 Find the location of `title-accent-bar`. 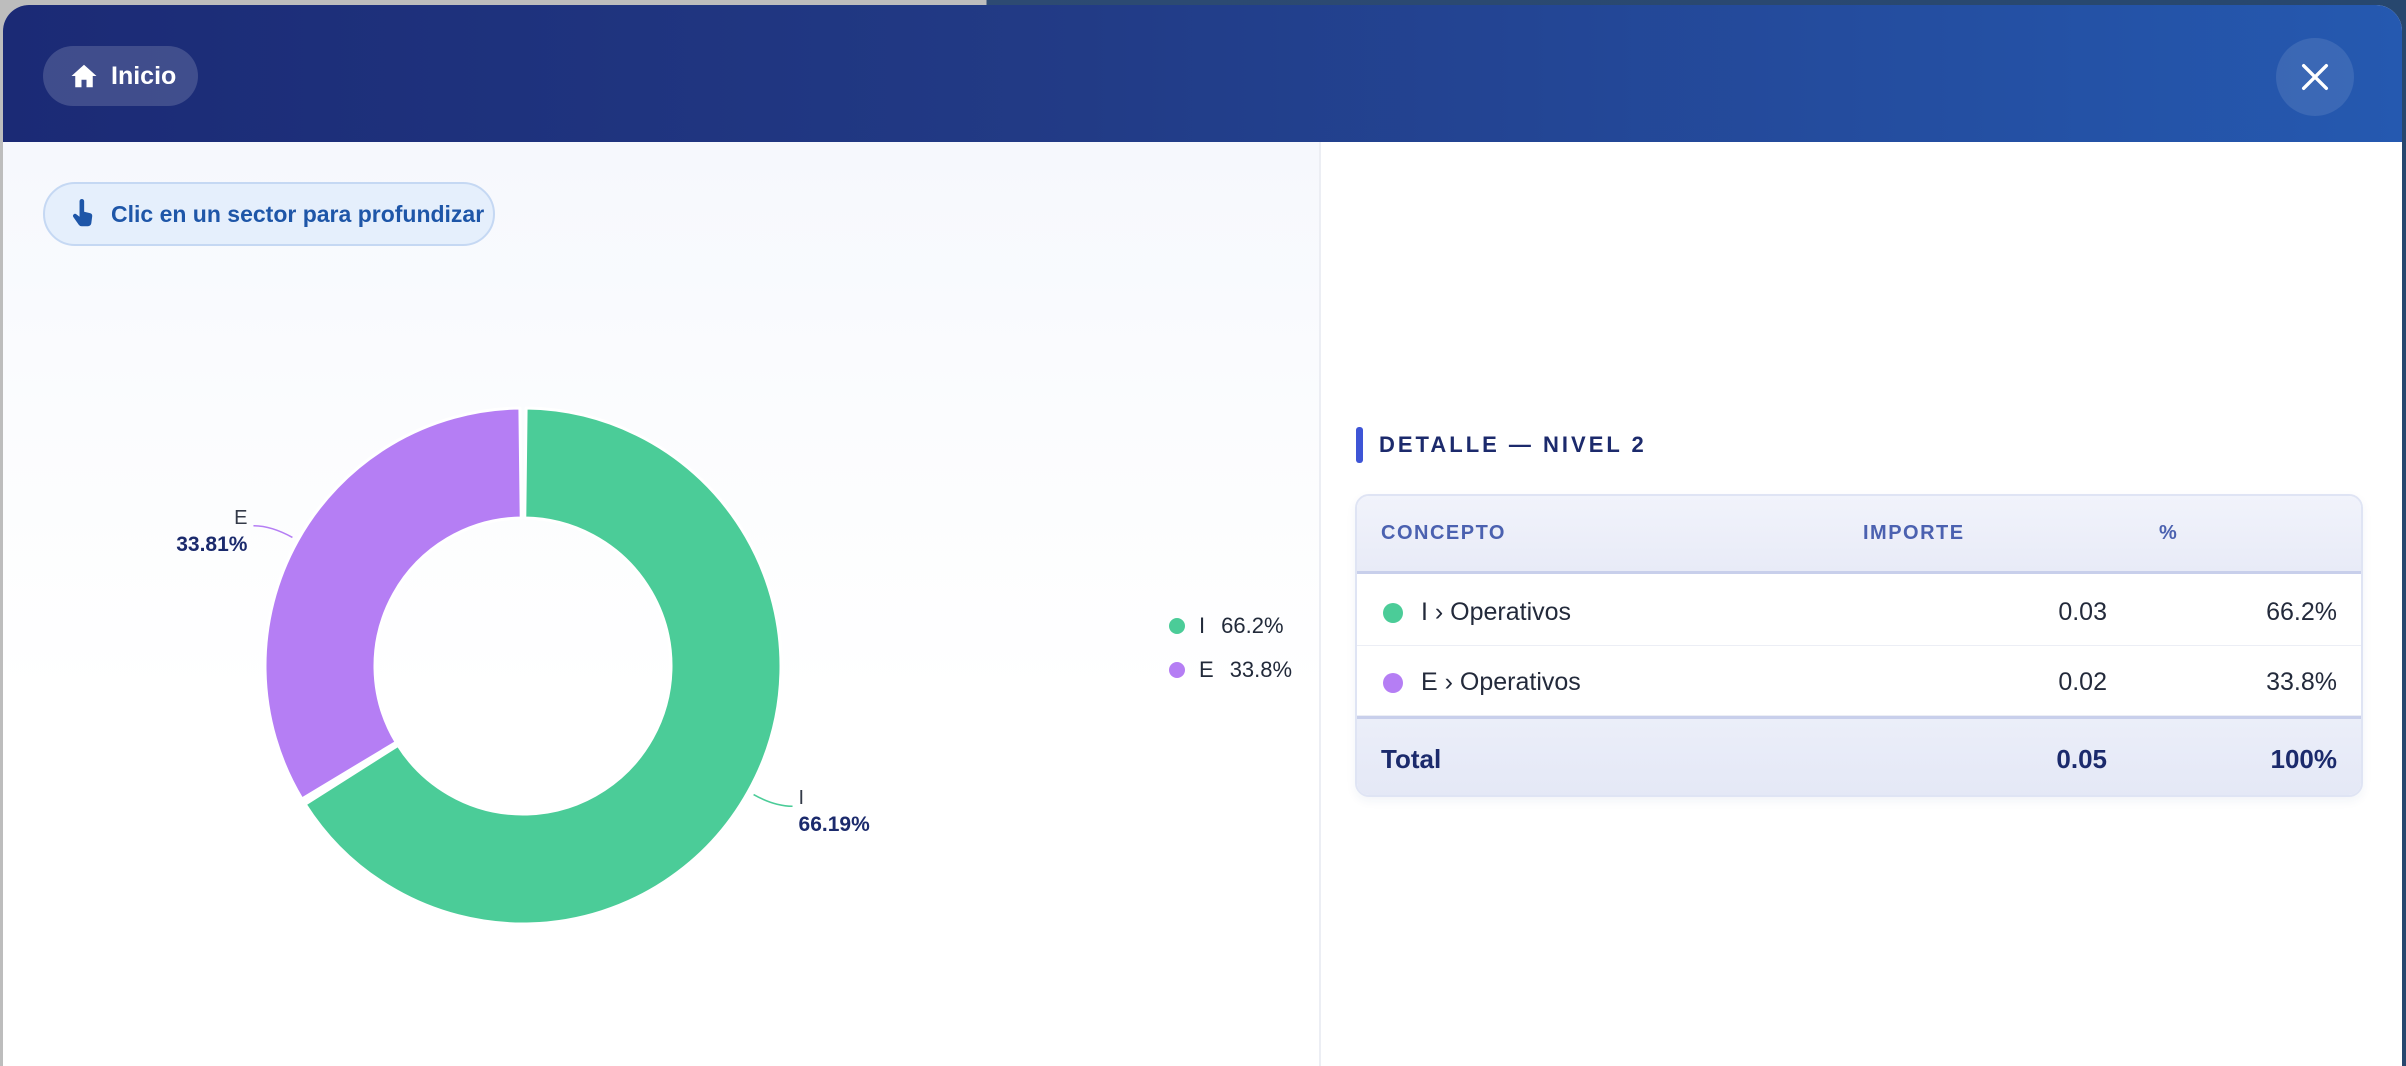

title-accent-bar is located at coordinates (1359, 445).